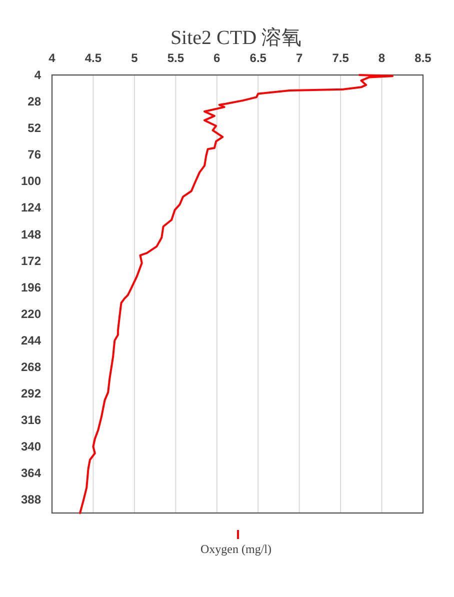 The image size is (454, 597). What do you see at coordinates (35, 155) in the screenshot?
I see `y-tick-label: 76` at bounding box center [35, 155].